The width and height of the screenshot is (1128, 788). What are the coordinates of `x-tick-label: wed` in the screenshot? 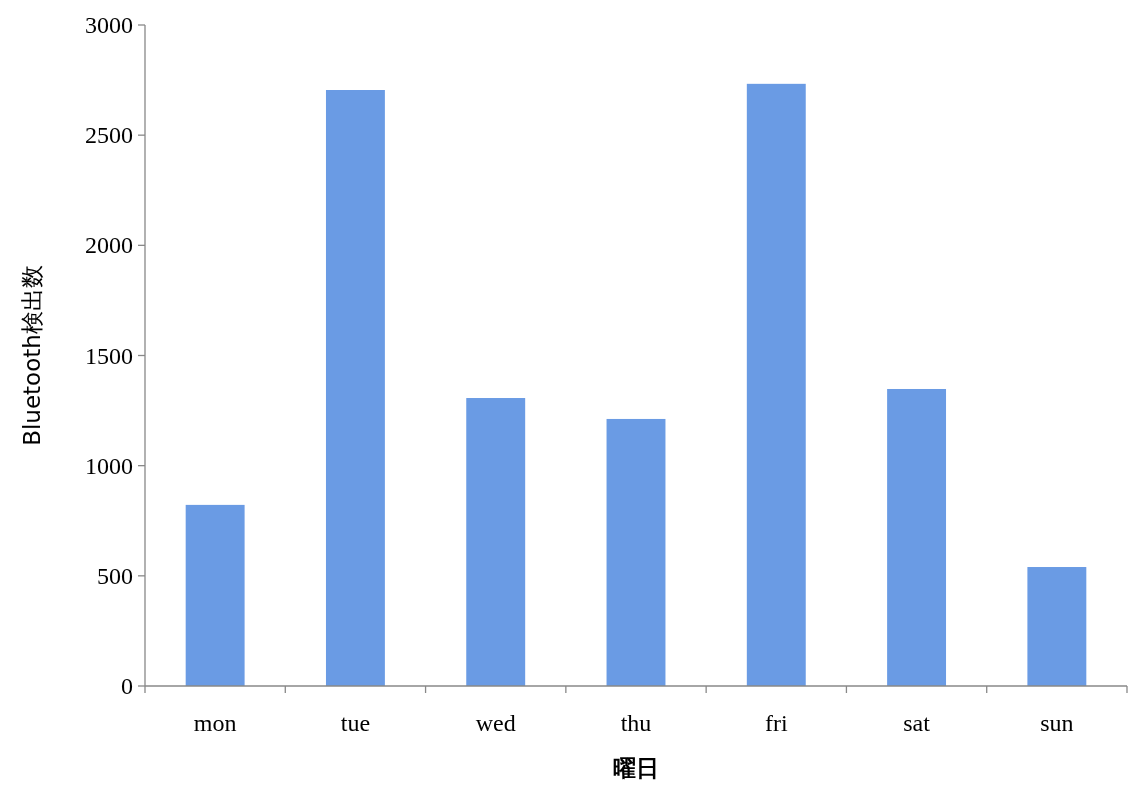 It's located at (495, 723).